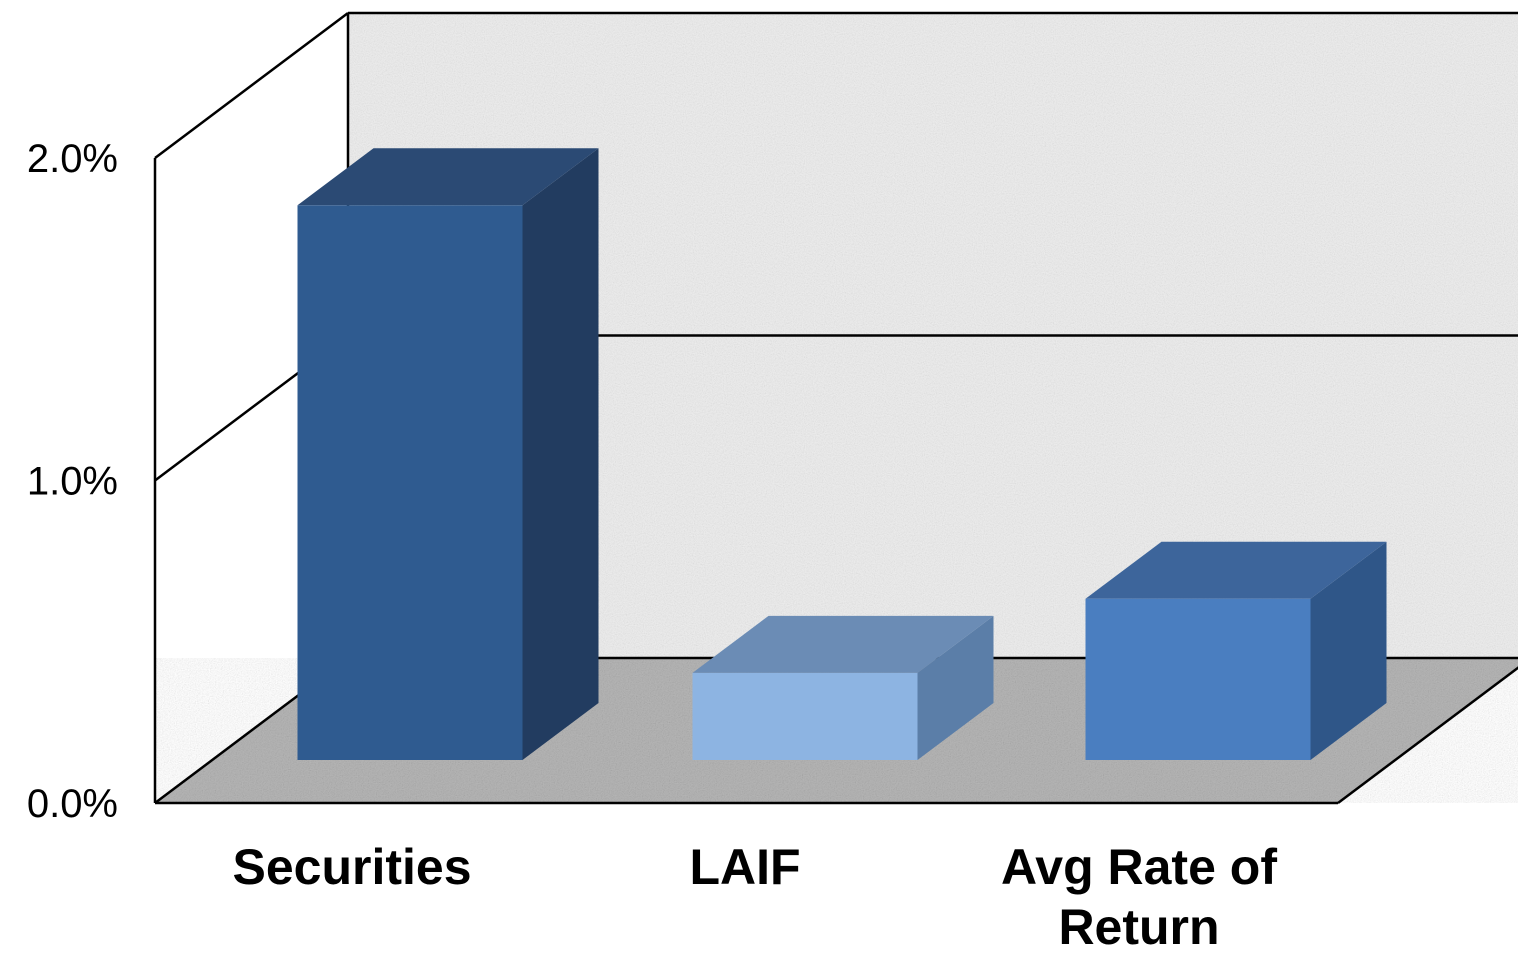 This screenshot has height=953, width=1518. Describe the element at coordinates (805, 716) in the screenshot. I see `bar-laif-front` at that location.